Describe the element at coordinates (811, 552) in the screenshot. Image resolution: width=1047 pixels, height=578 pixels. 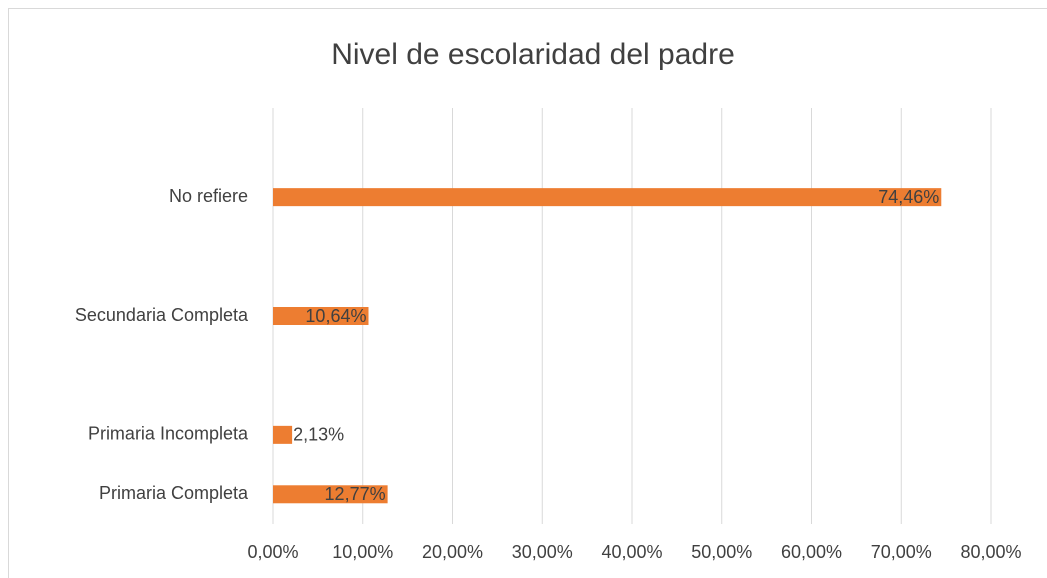
I see `x-tick-label: 60,00%` at that location.